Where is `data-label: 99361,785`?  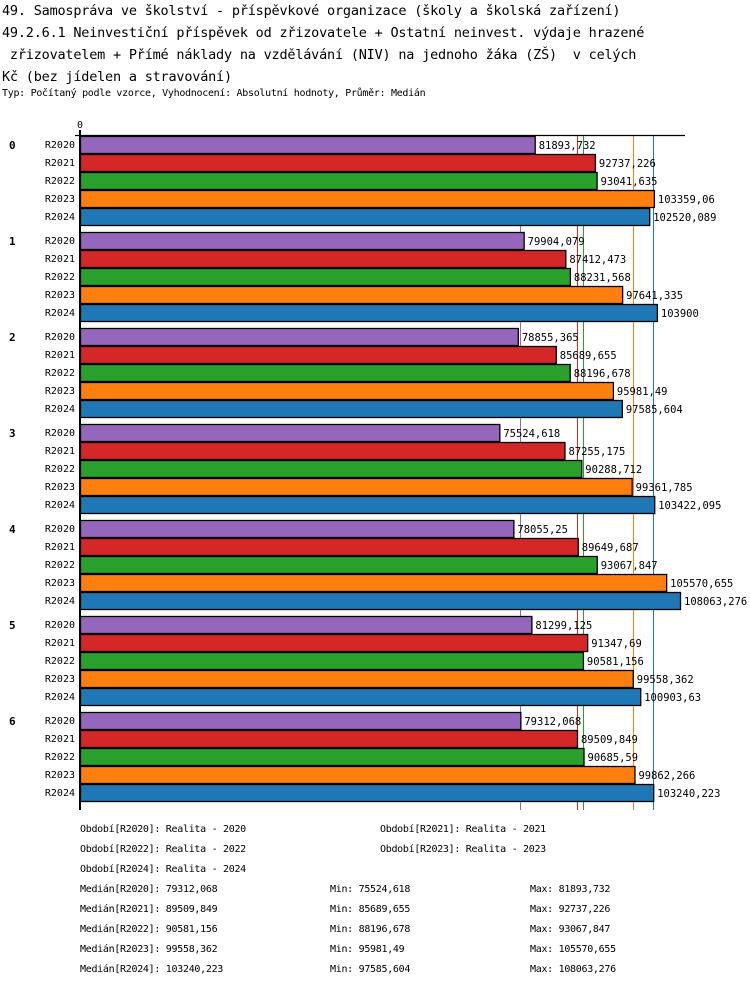 data-label: 99361,785 is located at coordinates (664, 488).